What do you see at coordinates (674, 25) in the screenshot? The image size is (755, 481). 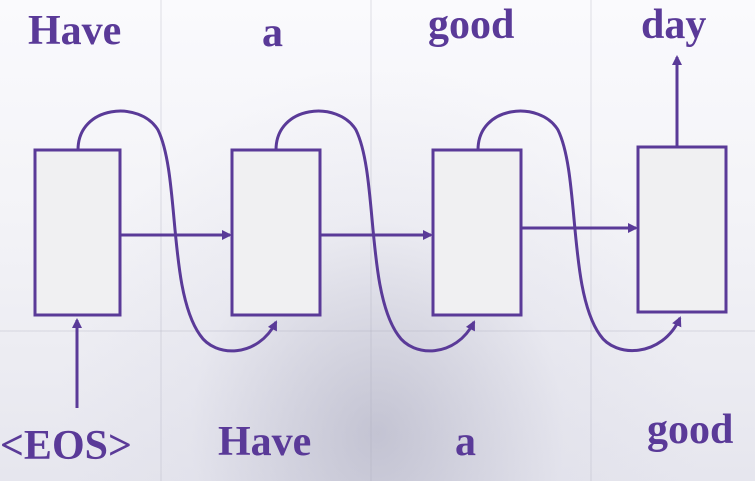 I see `output-label-4: day` at bounding box center [674, 25].